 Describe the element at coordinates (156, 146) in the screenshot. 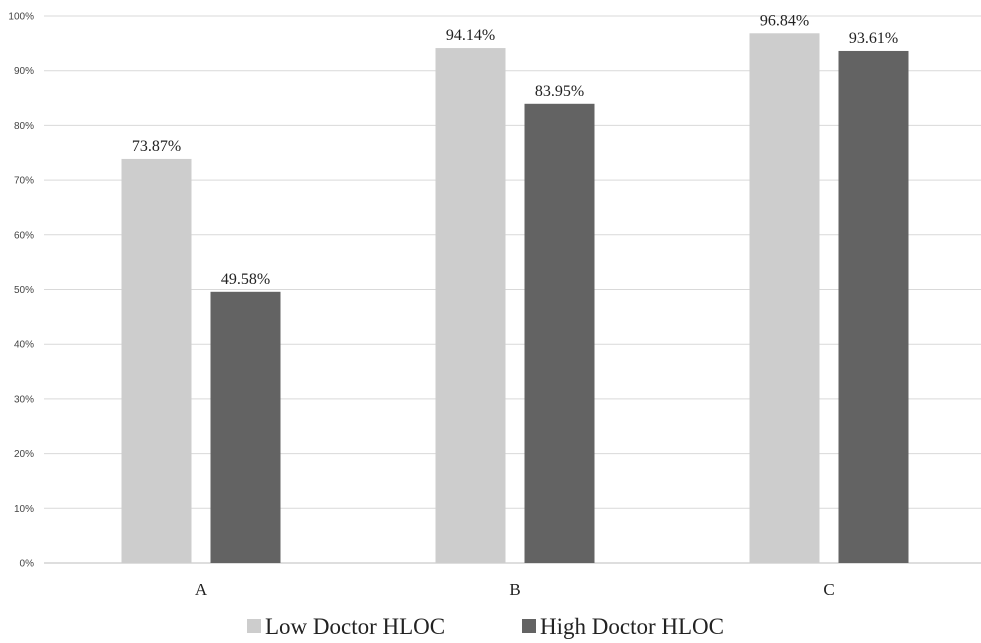

I see `data-label: 73.87%` at that location.